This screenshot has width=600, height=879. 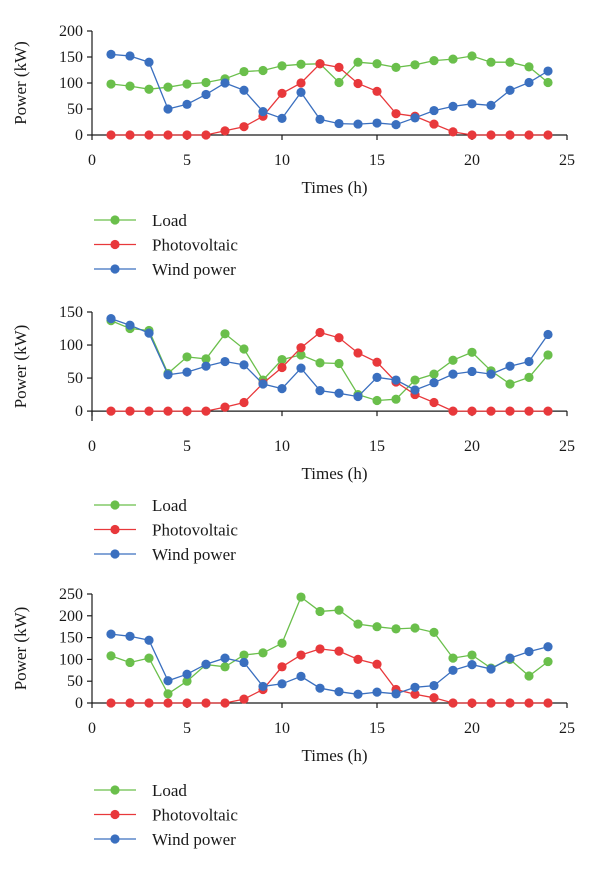 I want to click on panel3-y-tick-label: 200, so click(x=71, y=616).